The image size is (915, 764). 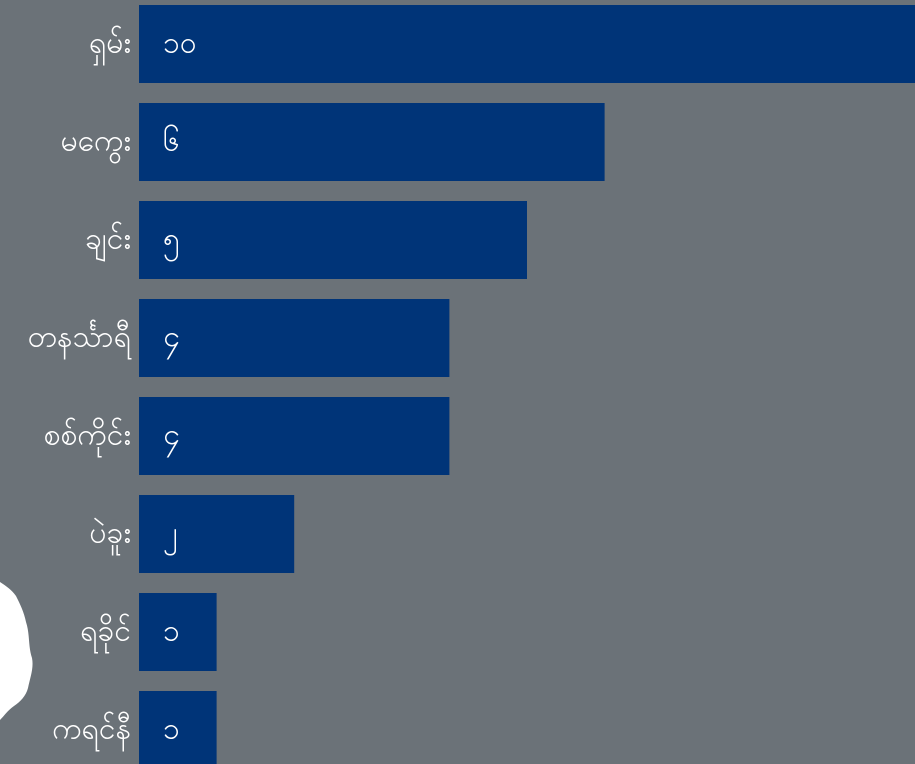 I want to click on category-label-1: မကွေး, so click(x=96, y=144).